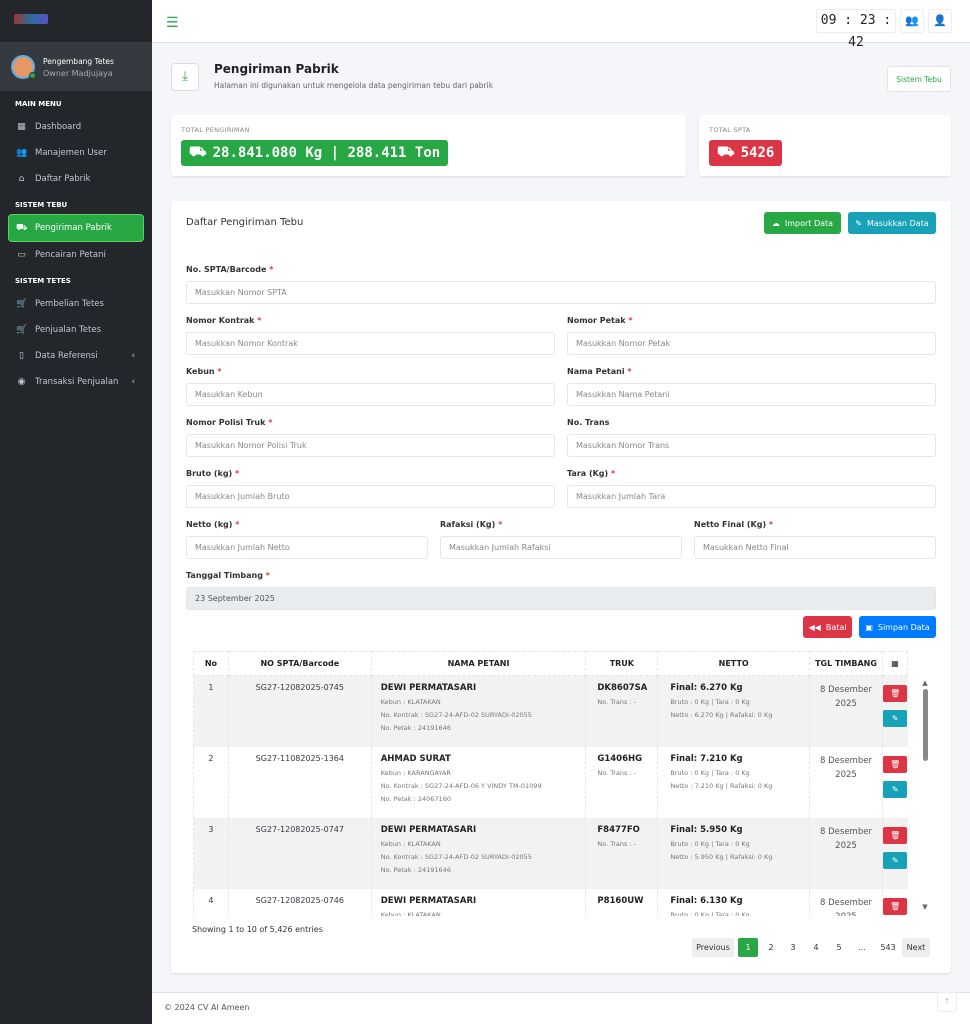 This screenshot has height=1024, width=970. What do you see at coordinates (76, 153) in the screenshot?
I see `sidebar-item-manajemen-user: 👥 Manajemen User` at bounding box center [76, 153].